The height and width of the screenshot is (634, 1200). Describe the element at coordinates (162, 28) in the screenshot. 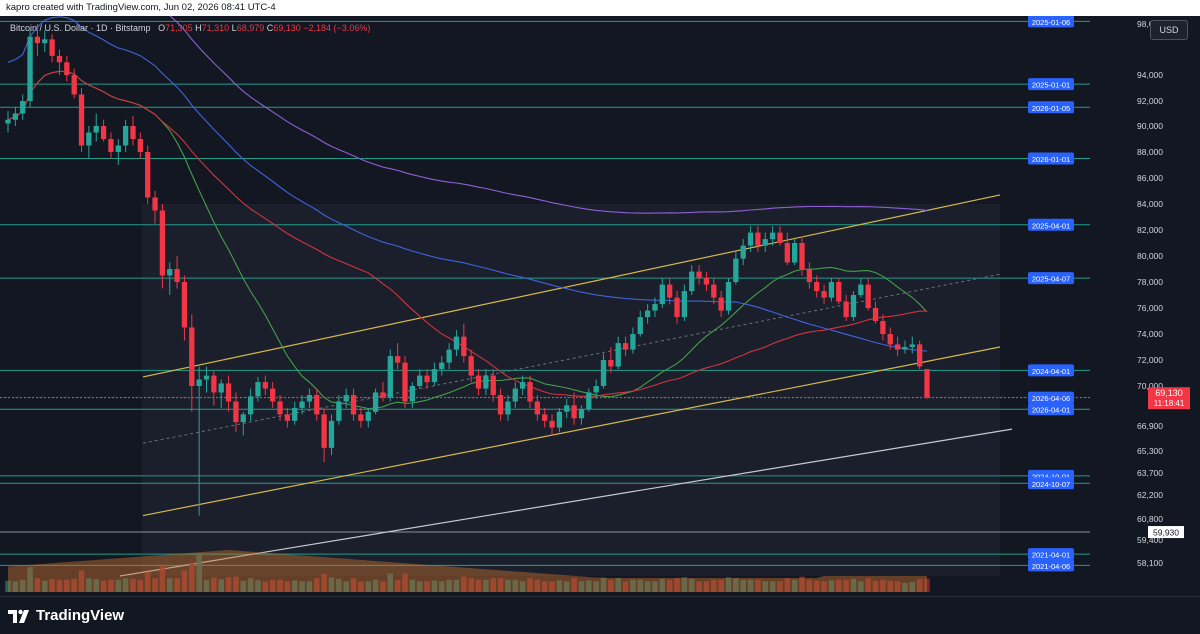

I see `open-label: O` at that location.